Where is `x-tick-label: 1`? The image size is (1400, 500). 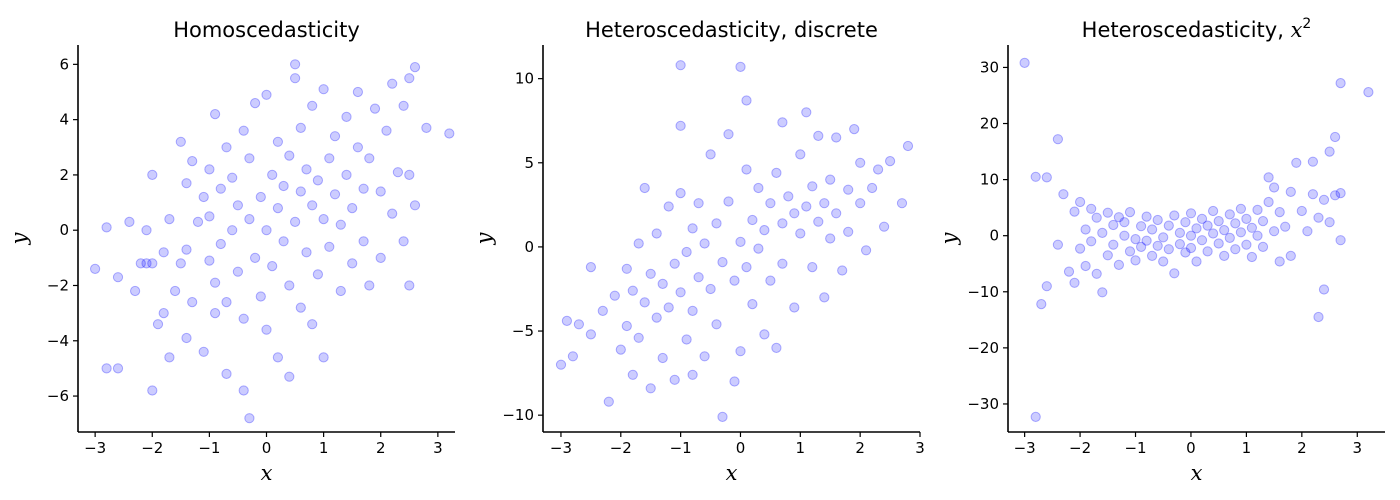 x-tick-label: 1 is located at coordinates (324, 448).